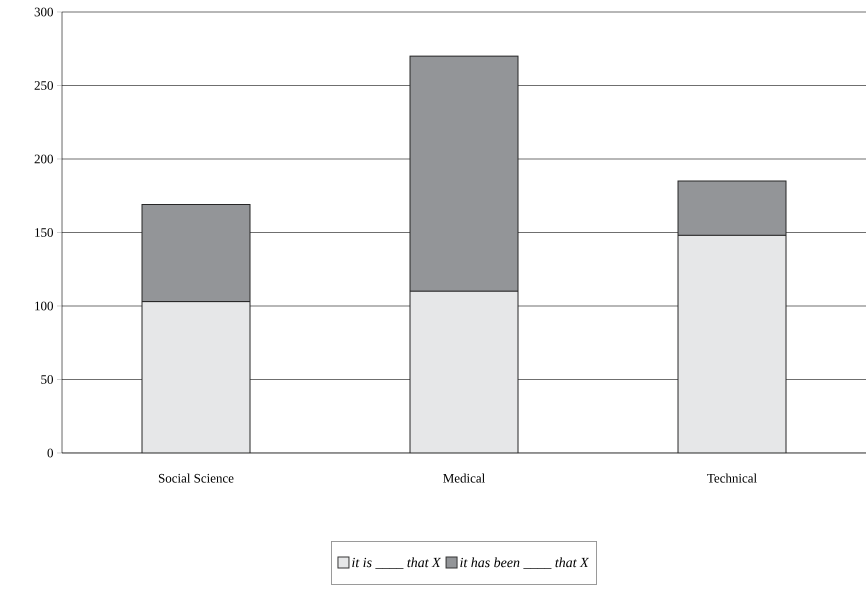 The image size is (866, 601). What do you see at coordinates (50, 453) in the screenshot?
I see `y-tick-label: 0` at bounding box center [50, 453].